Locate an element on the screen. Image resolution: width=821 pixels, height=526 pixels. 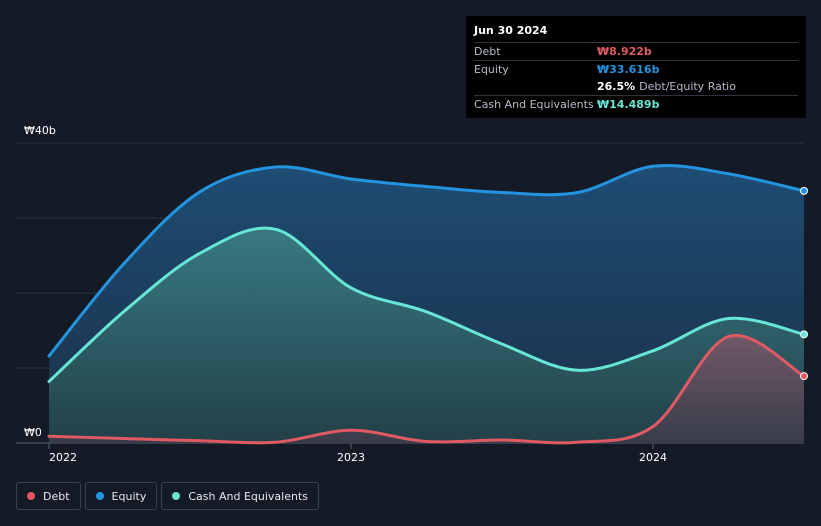
tooltip-ratio-spacer is located at coordinates (535, 86).